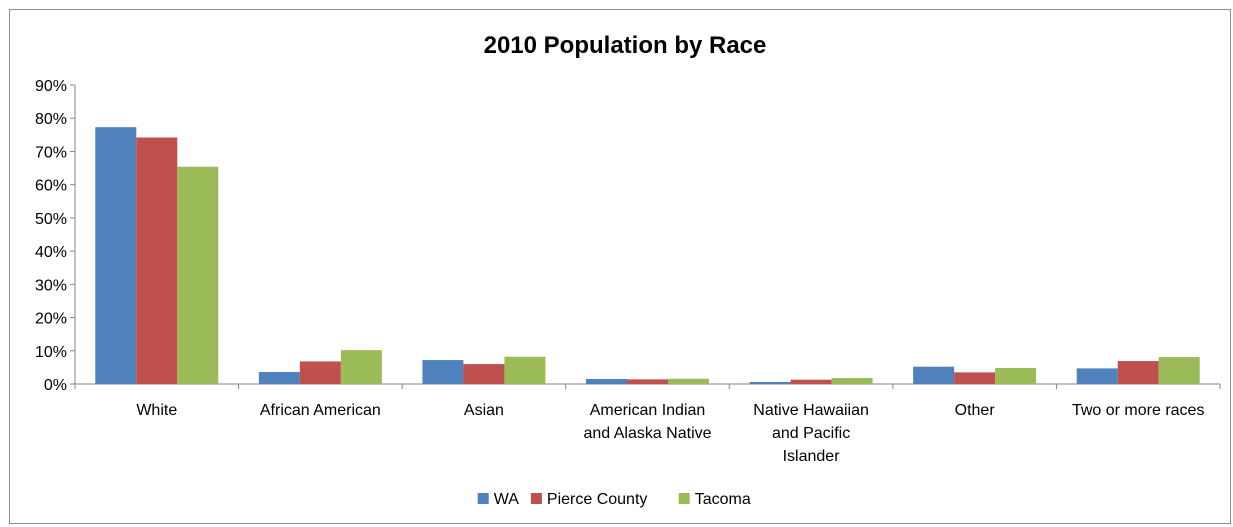 This screenshot has height=527, width=1233. Describe the element at coordinates (51, 219) in the screenshot. I see `y-tick-label: 50%` at that location.